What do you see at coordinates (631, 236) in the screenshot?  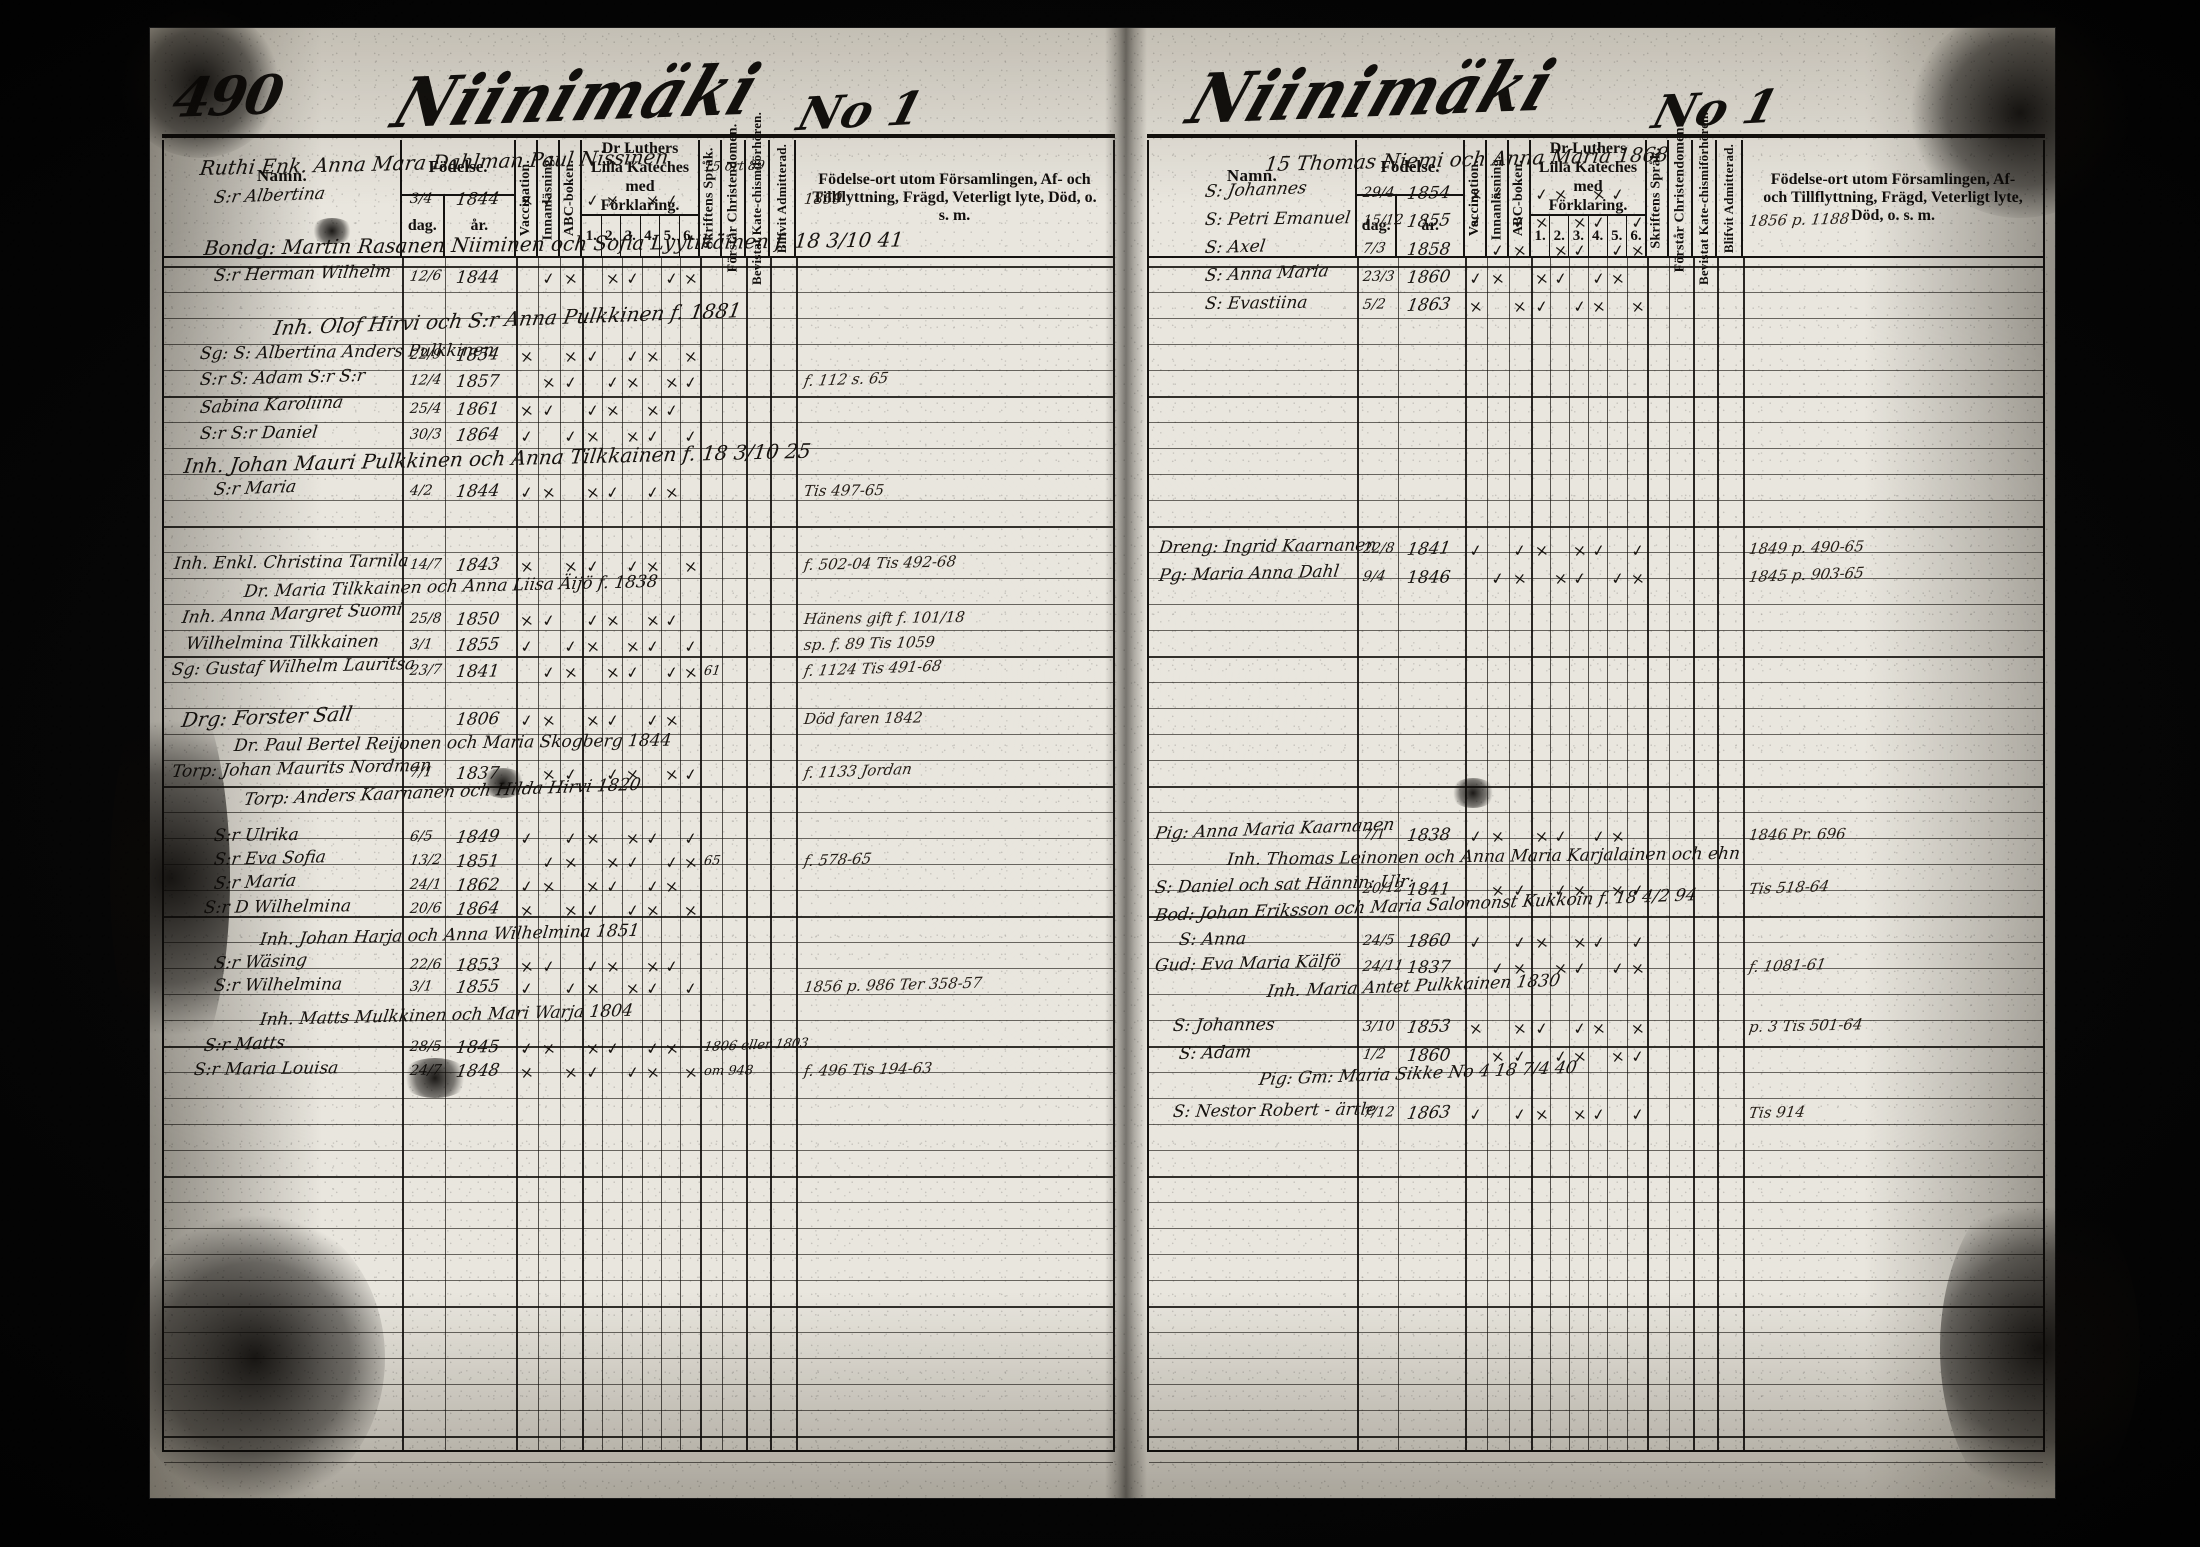 I see `kateches-col-3: 3.` at bounding box center [631, 236].